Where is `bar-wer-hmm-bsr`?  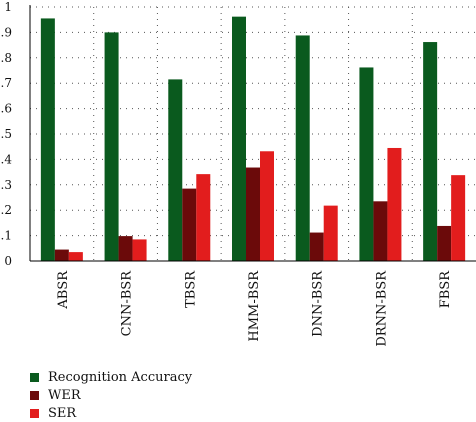 bar-wer-hmm-bsr is located at coordinates (253, 214).